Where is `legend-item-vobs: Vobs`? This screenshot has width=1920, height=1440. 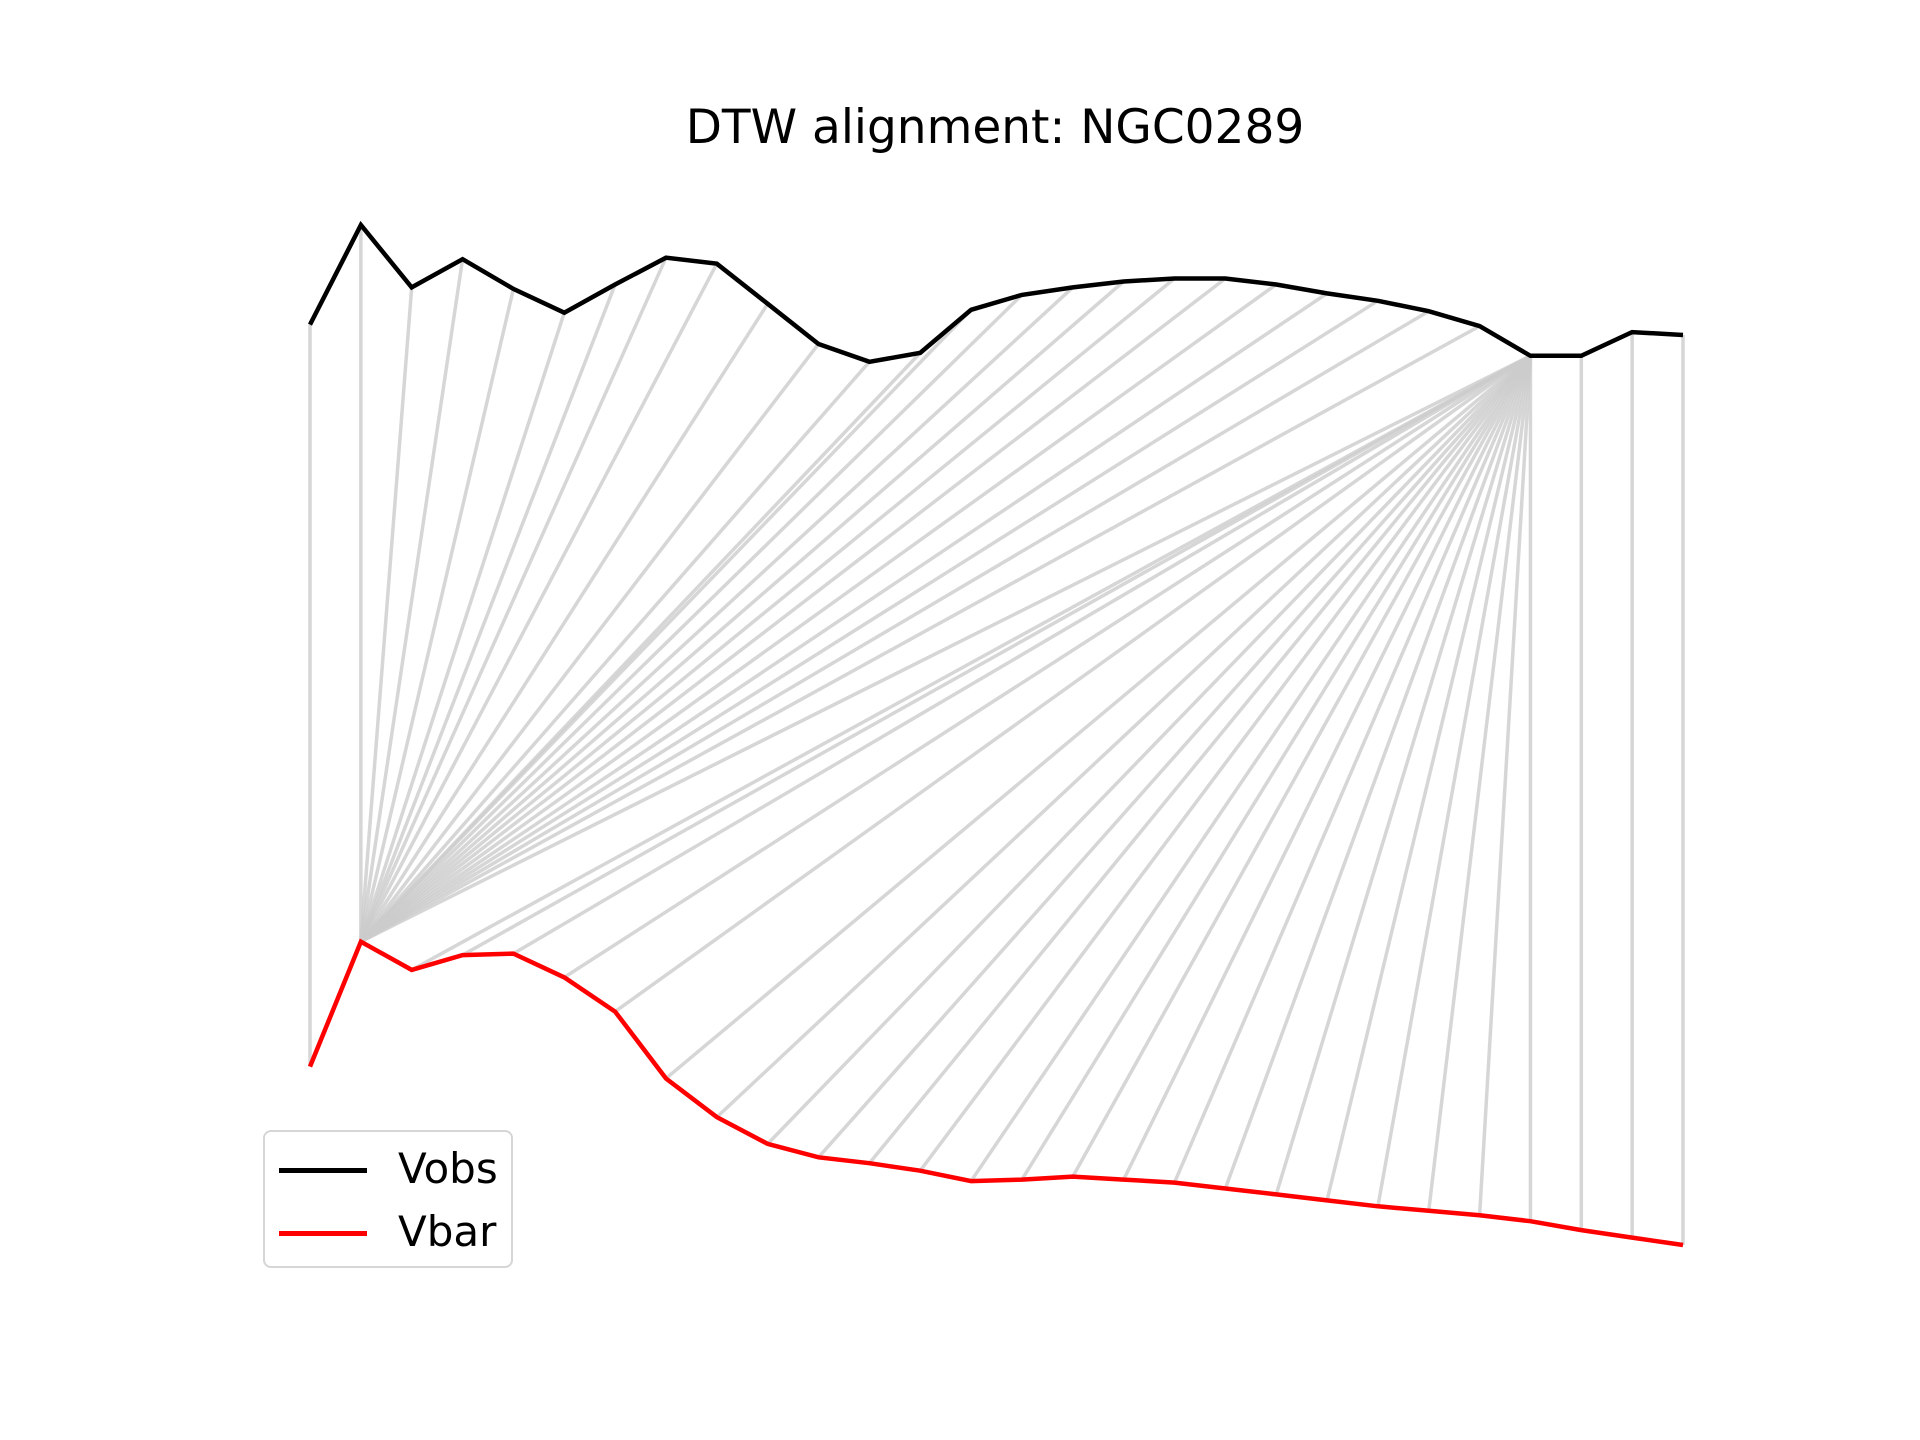
legend-item-vobs: Vobs is located at coordinates (388, 1170).